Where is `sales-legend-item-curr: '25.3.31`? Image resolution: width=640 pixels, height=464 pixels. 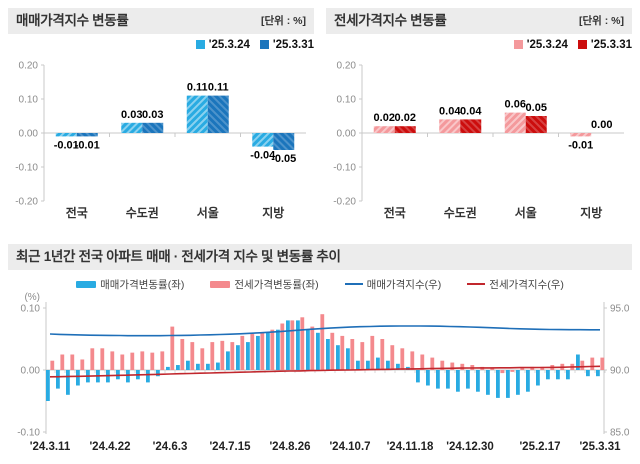 sales-legend-item-curr: '25.3.31 is located at coordinates (286, 44).